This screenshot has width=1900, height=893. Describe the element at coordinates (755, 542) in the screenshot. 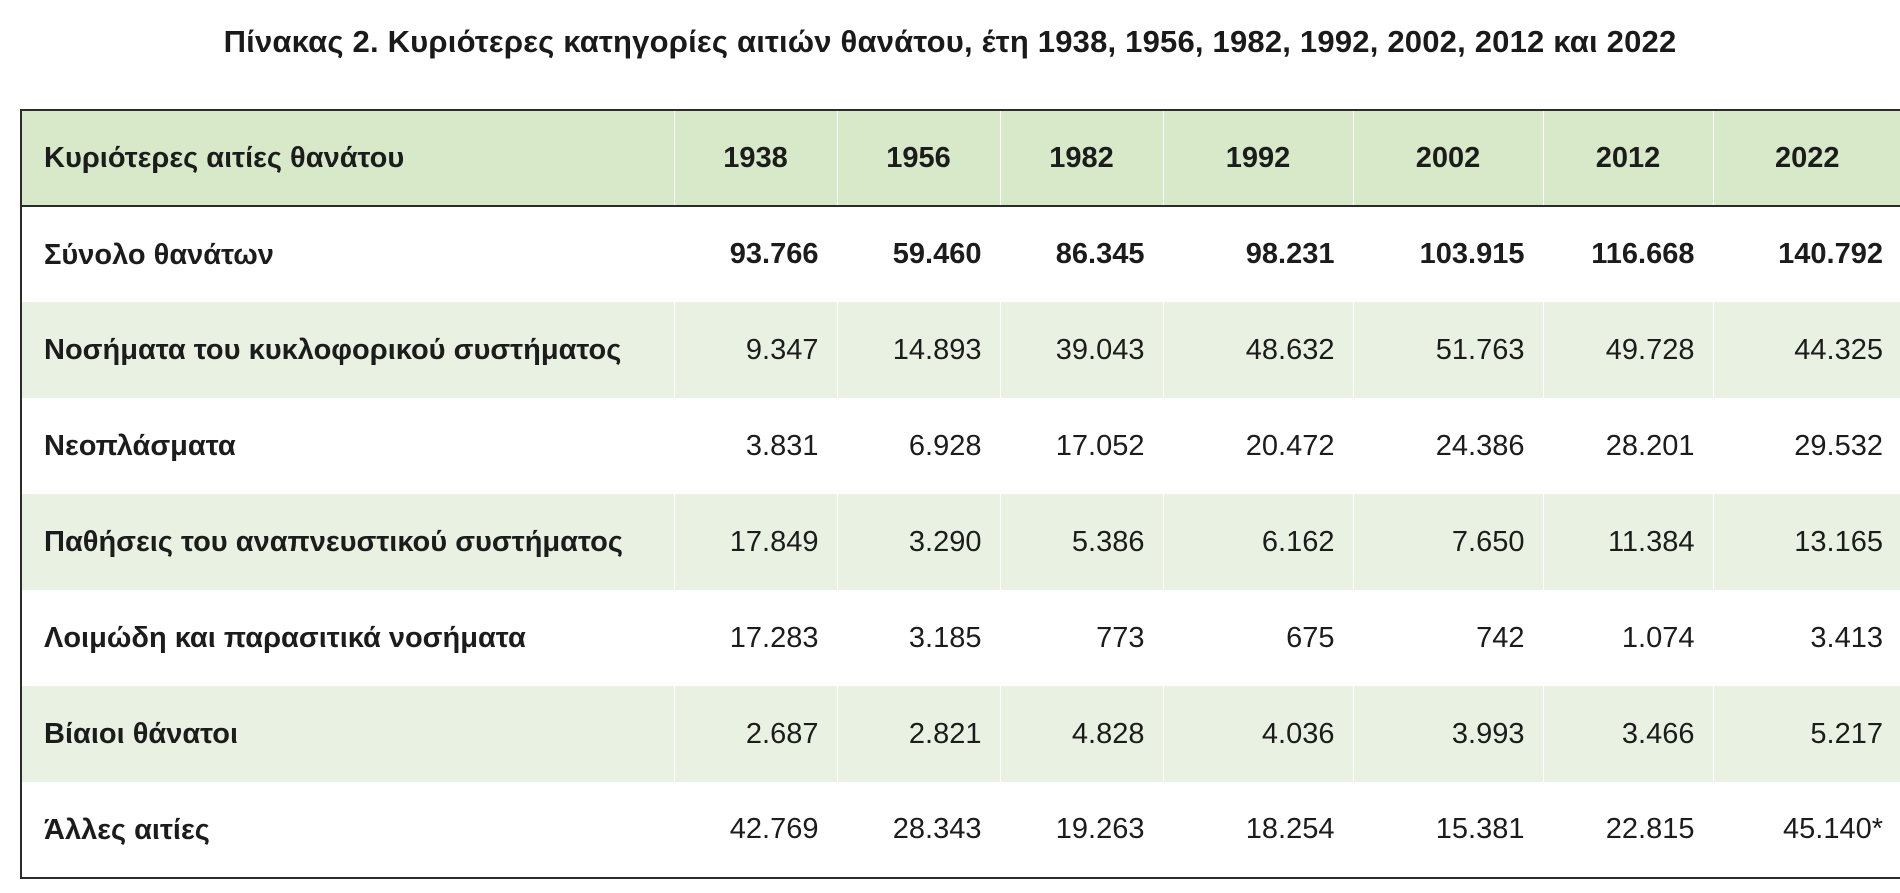

I see `cell-value: 17.849` at that location.